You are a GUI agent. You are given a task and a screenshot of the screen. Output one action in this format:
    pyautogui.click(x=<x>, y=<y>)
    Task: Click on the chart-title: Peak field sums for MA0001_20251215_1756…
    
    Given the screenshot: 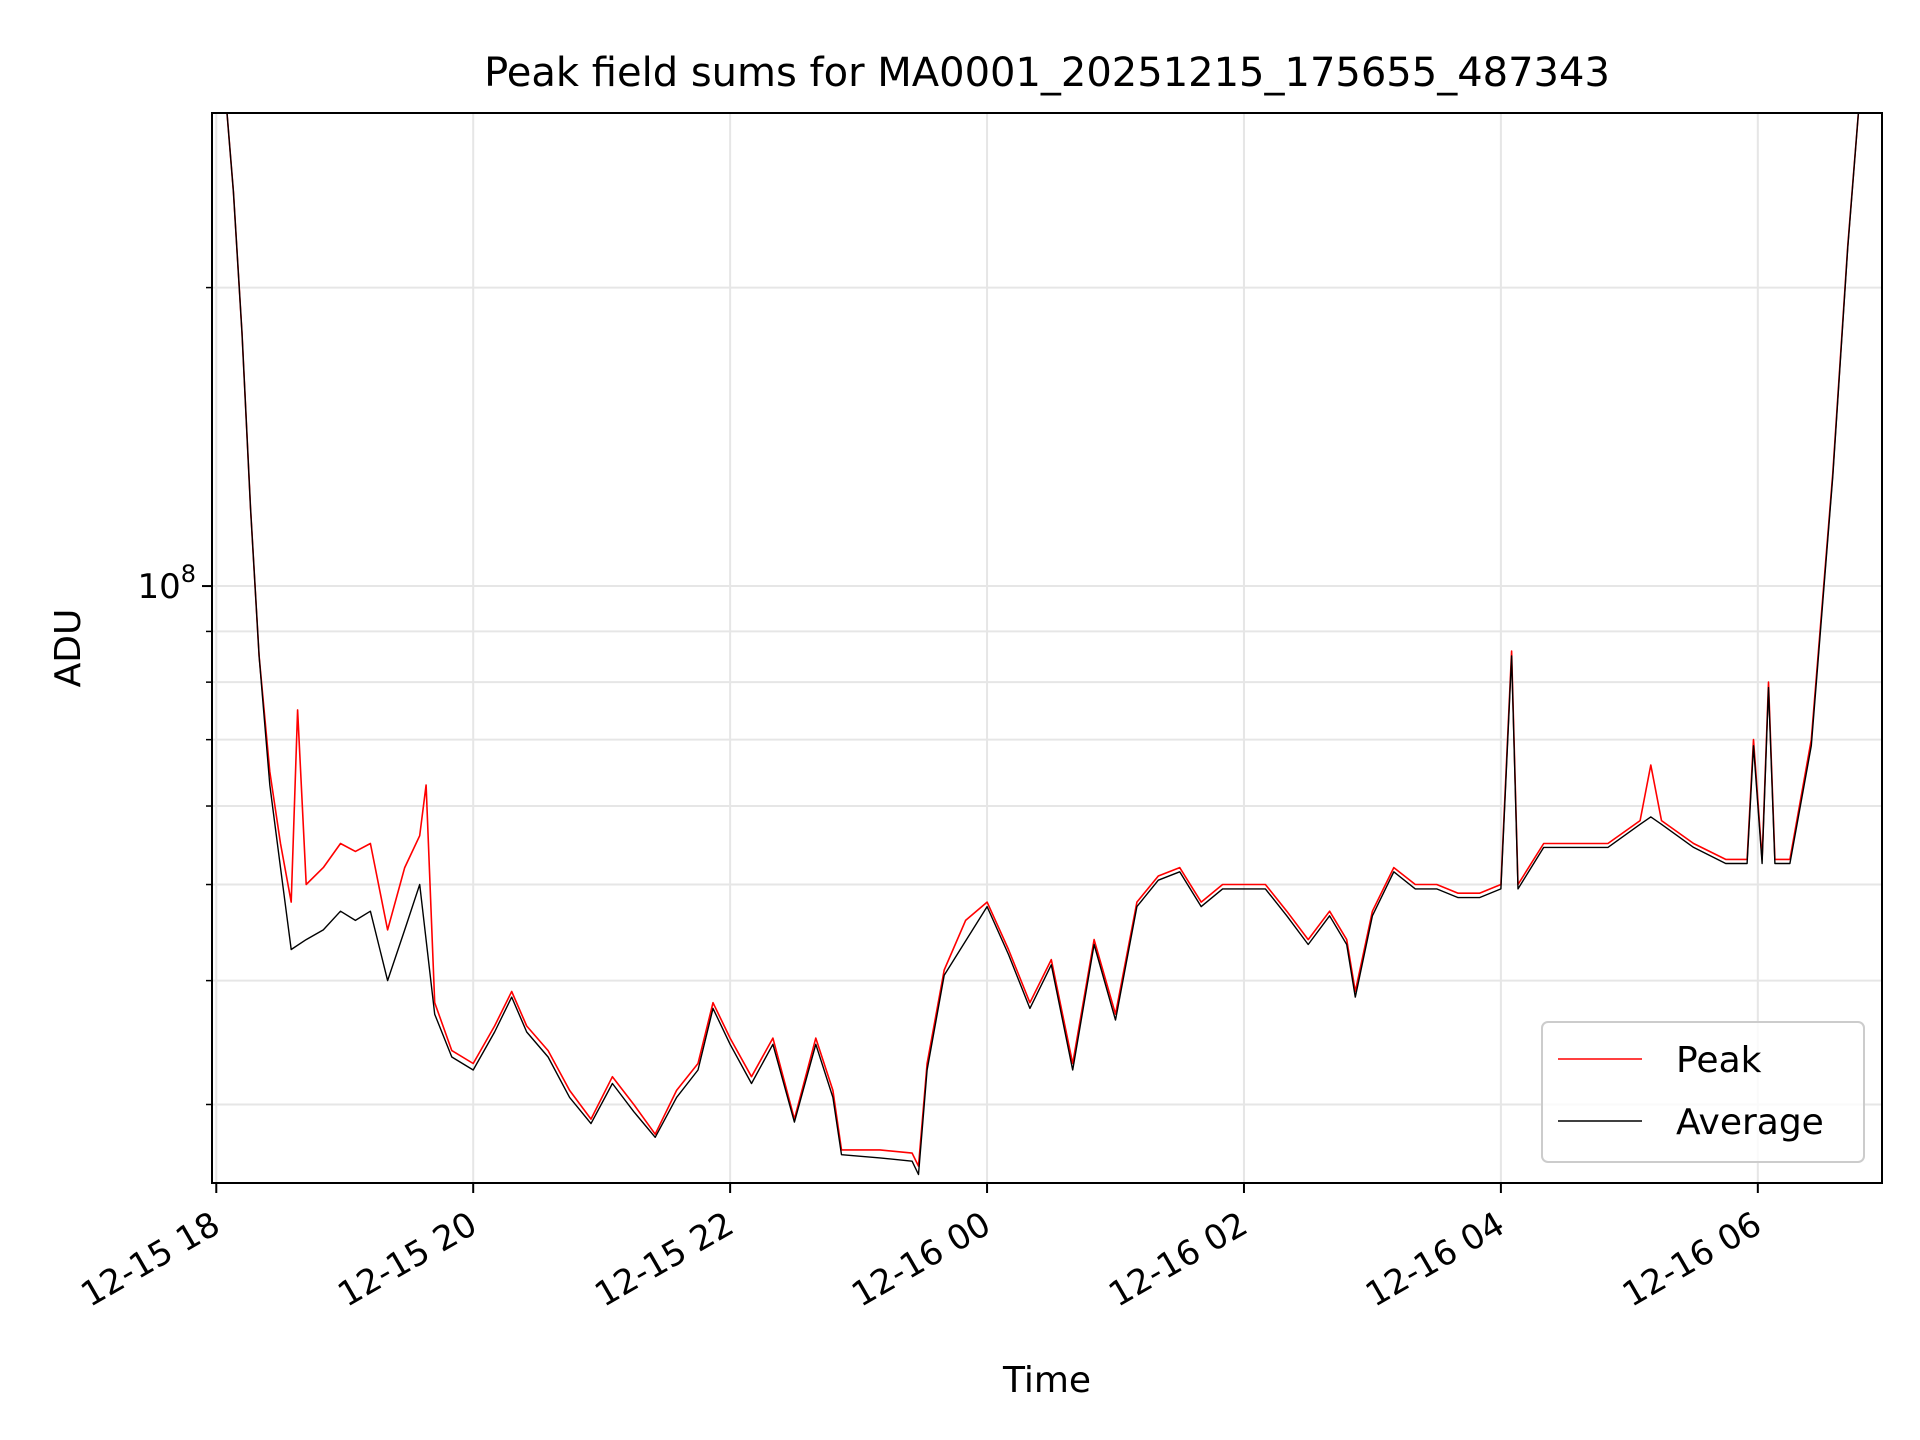 What is the action you would take?
    pyautogui.click(x=1047, y=73)
    